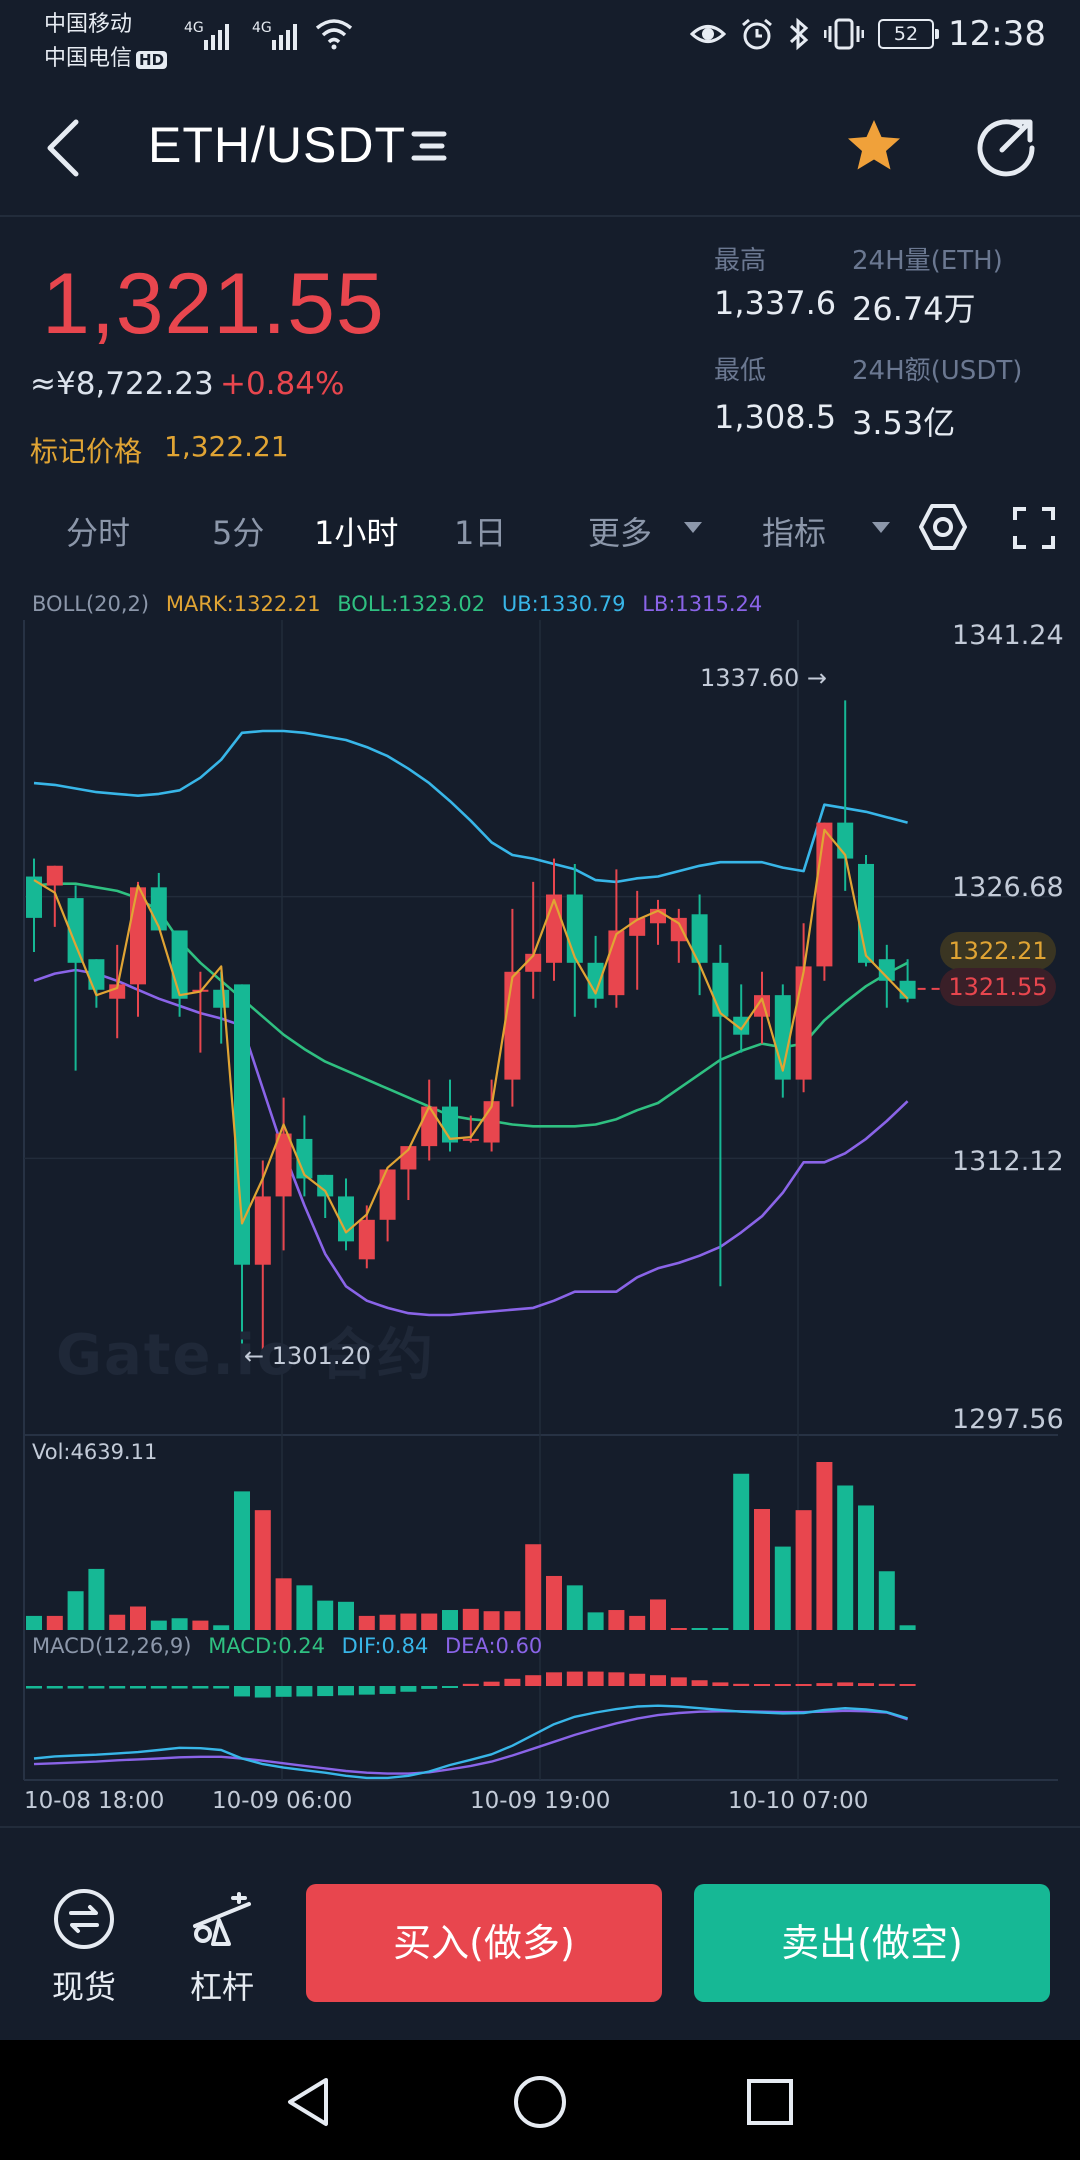 The width and height of the screenshot is (1080, 2160). What do you see at coordinates (1008, 635) in the screenshot?
I see `y-axis-tick: 1341.24` at bounding box center [1008, 635].